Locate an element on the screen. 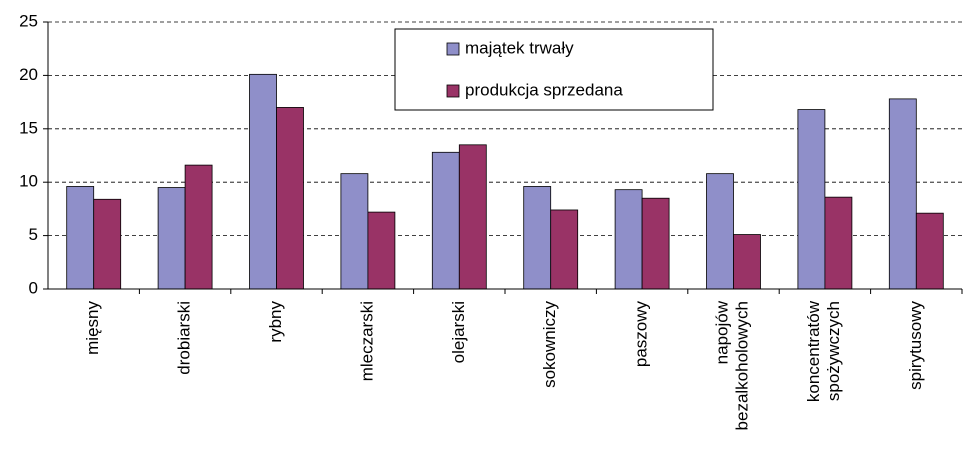 Image resolution: width=963 pixels, height=463 pixels. y-tick-label: 0 is located at coordinates (33, 287).